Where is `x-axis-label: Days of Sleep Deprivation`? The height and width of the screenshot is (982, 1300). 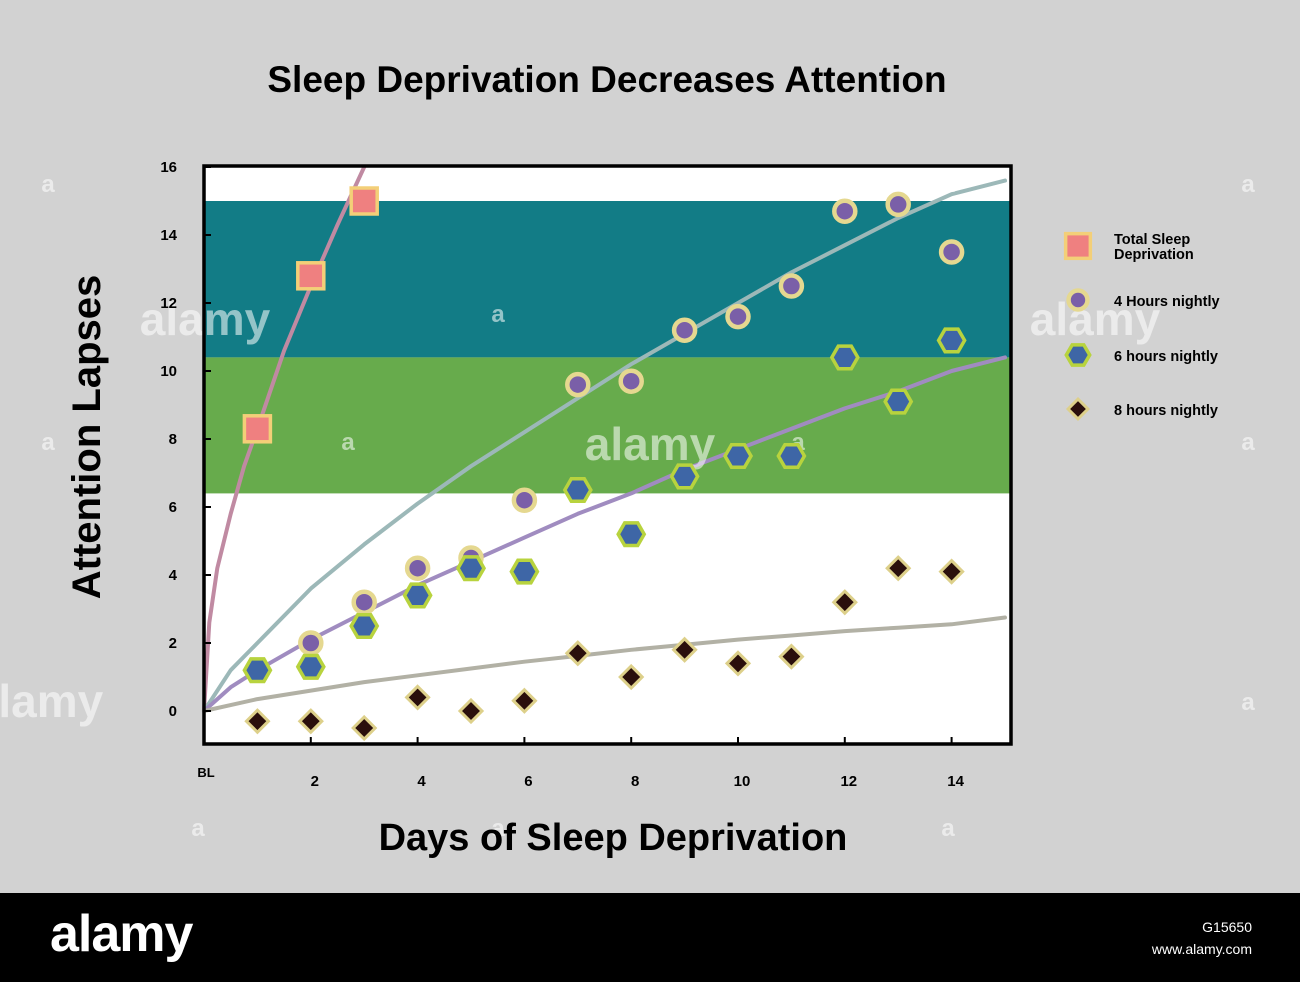 x-axis-label: Days of Sleep Deprivation is located at coordinates (613, 838).